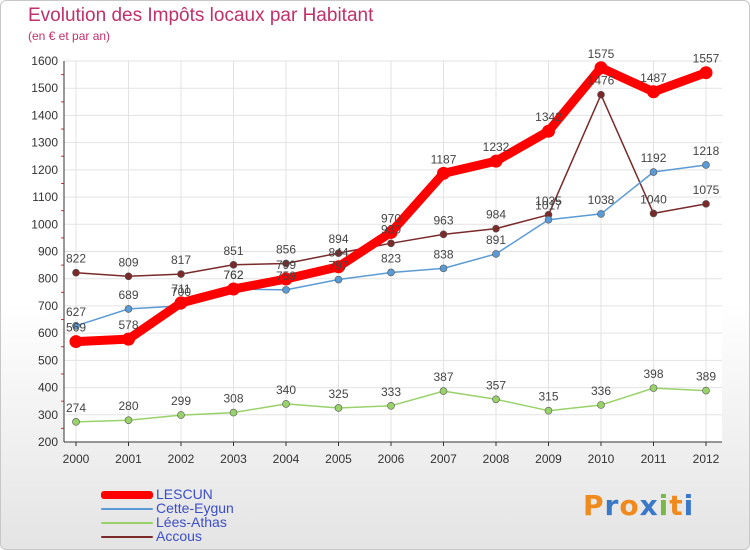 Image resolution: width=750 pixels, height=550 pixels. I want to click on data-label: 280, so click(128, 406).